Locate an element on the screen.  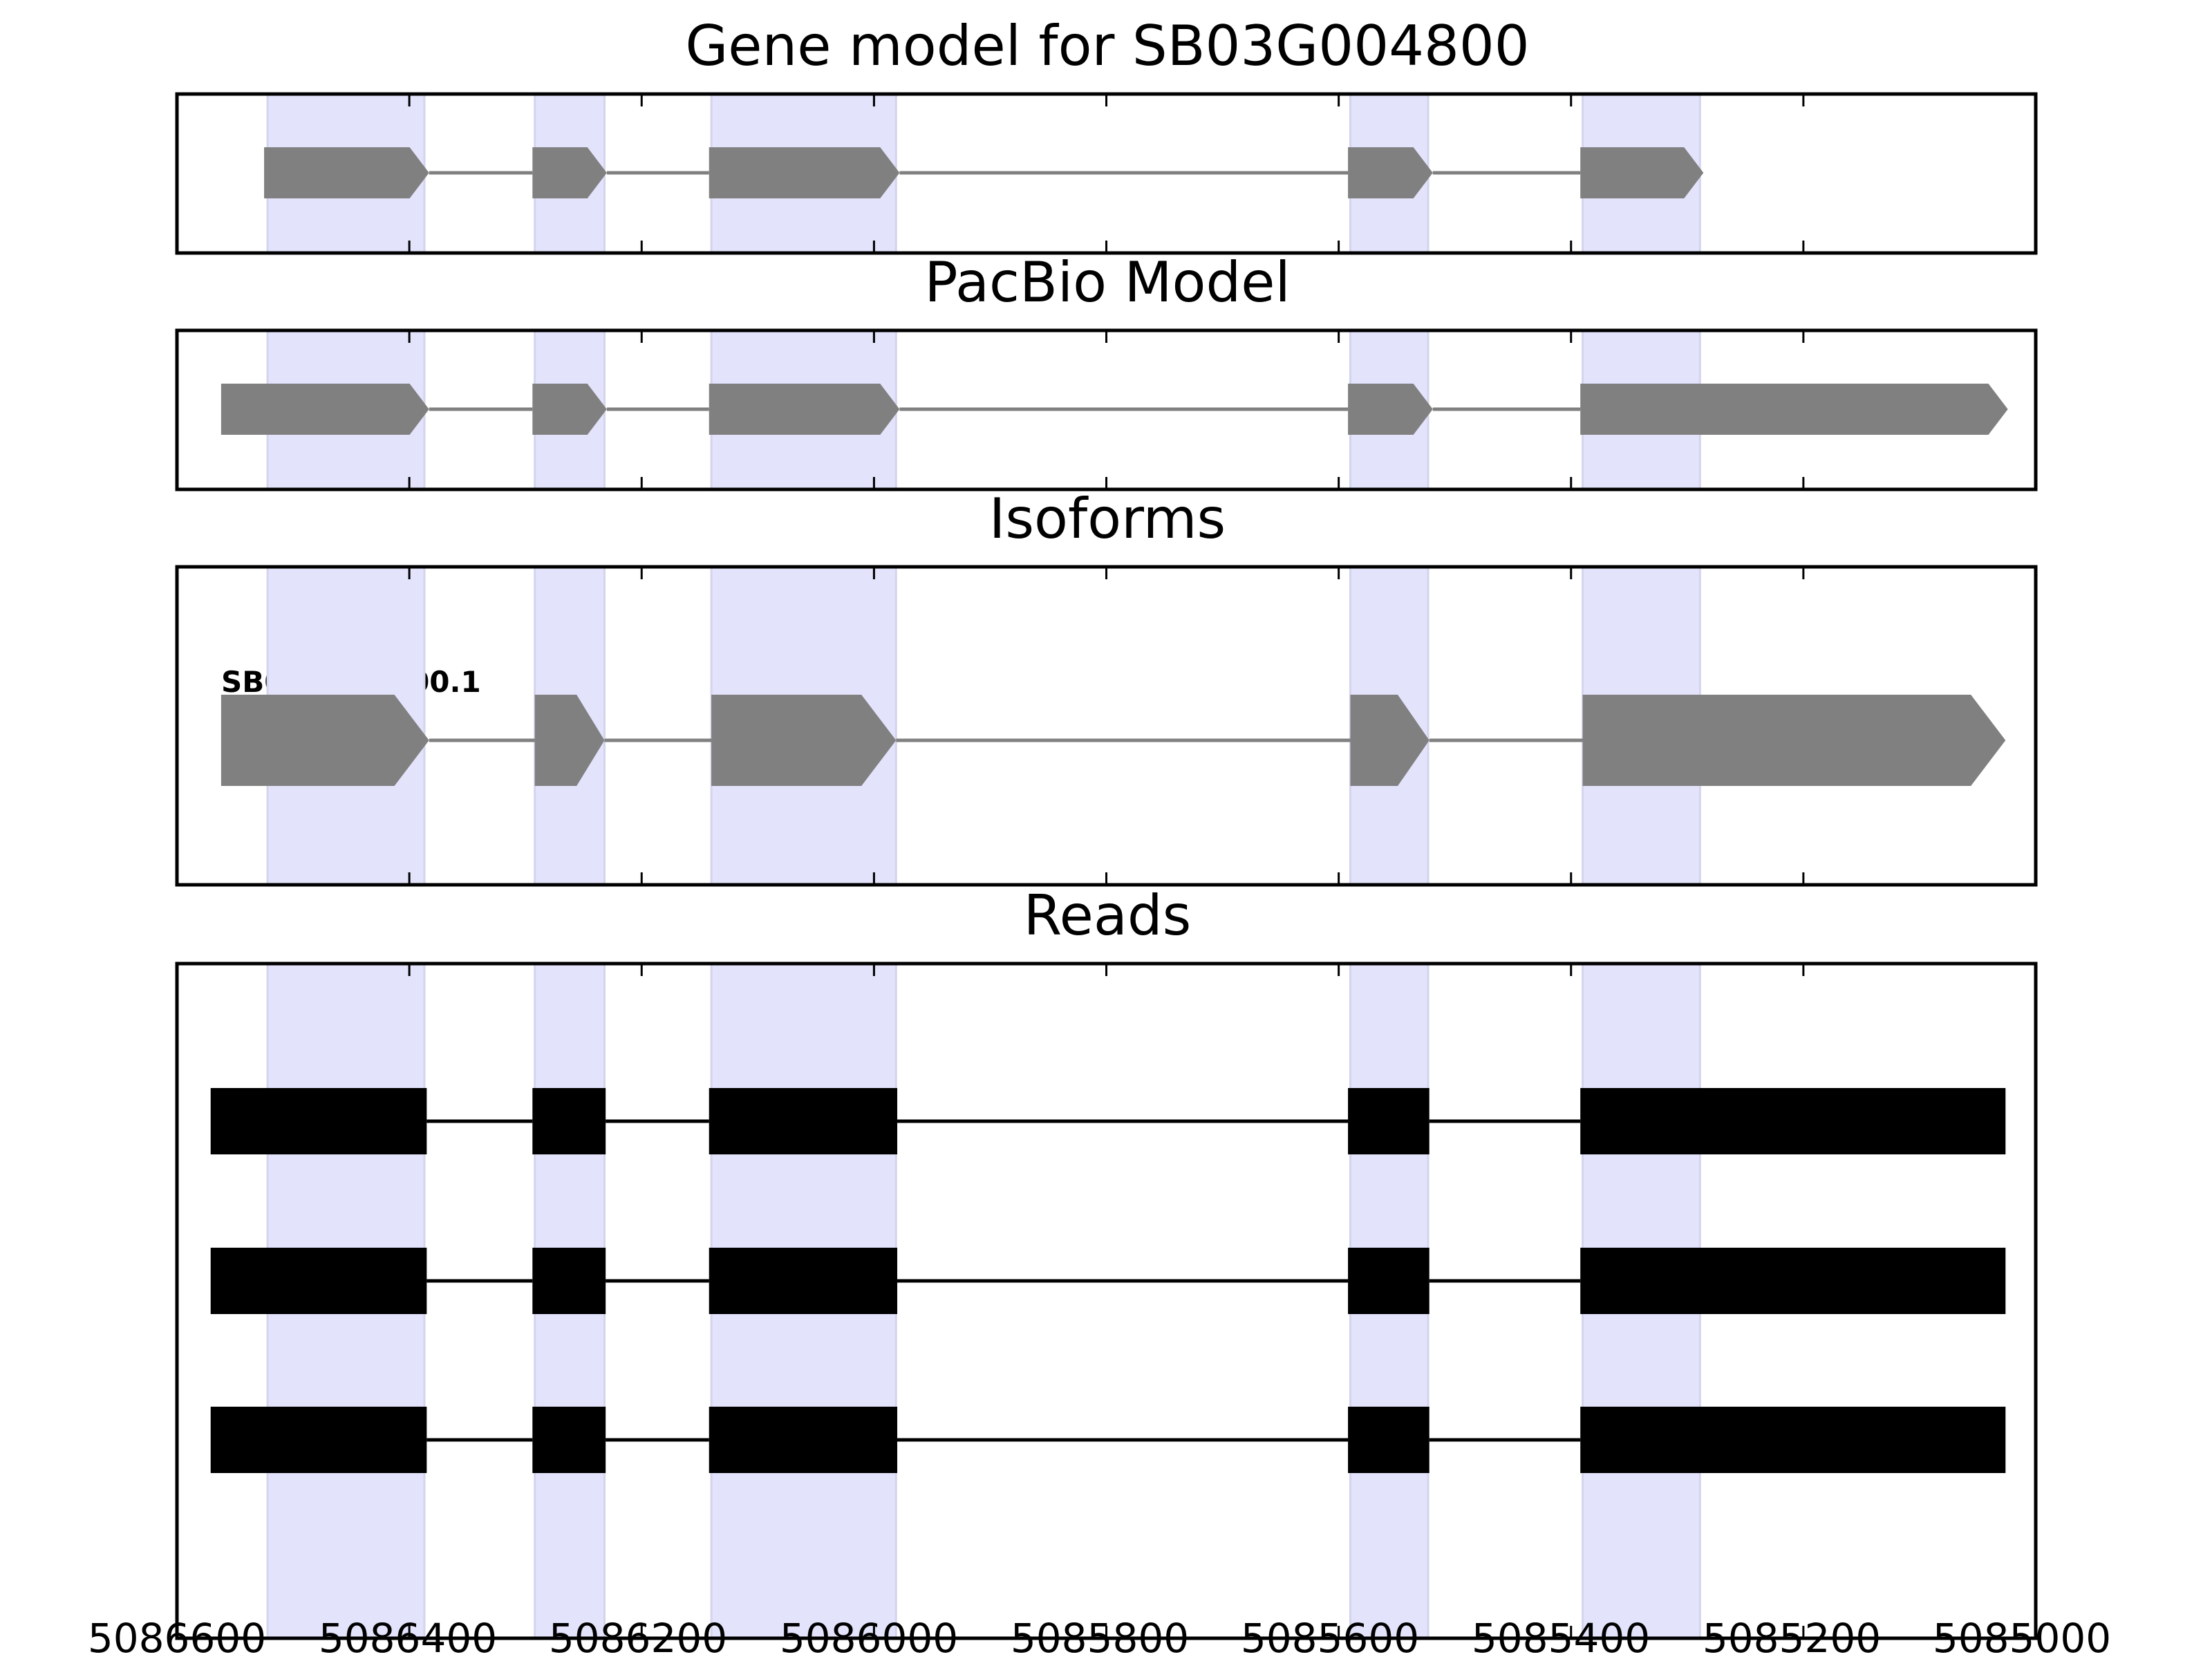
x-tick-label: 5085000 is located at coordinates (2022, 1637).